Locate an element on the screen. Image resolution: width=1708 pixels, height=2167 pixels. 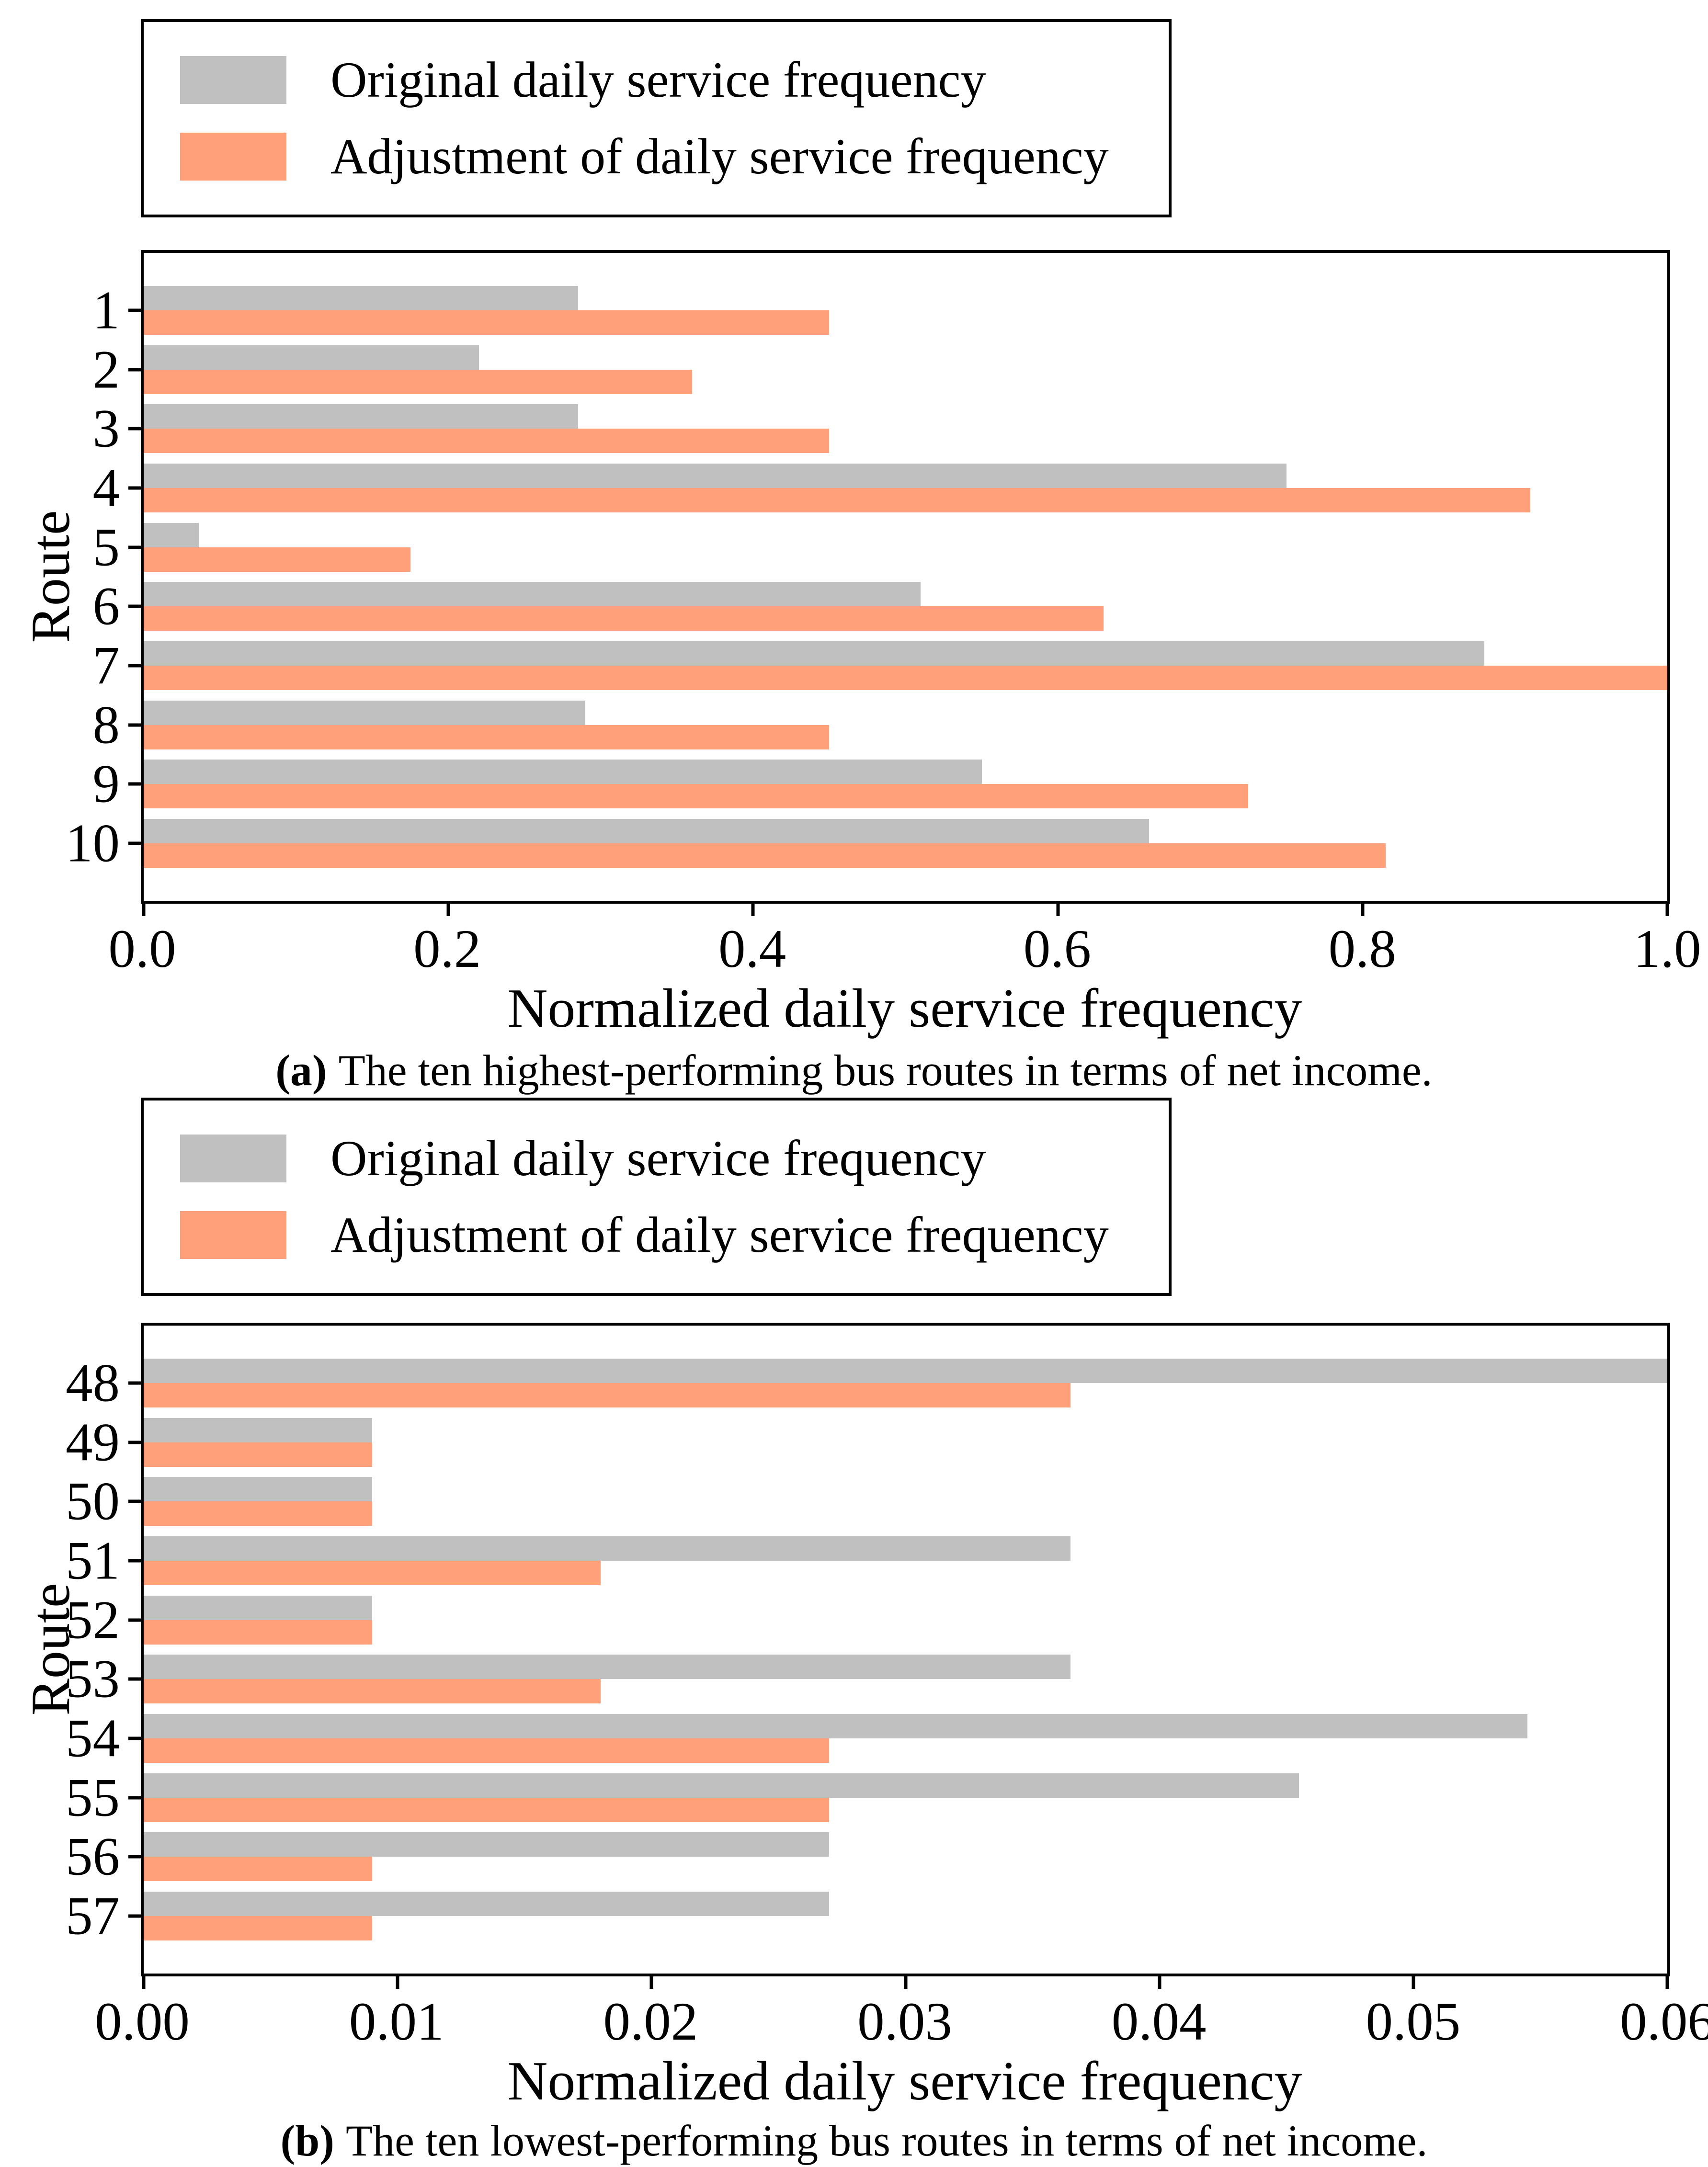
route-group-51: 51 is located at coordinates (866, 1561).